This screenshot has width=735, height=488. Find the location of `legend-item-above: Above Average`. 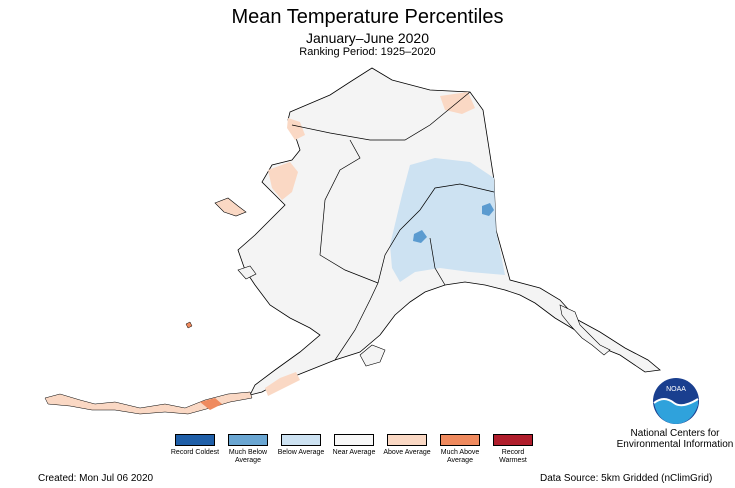

legend-item-above: Above Average is located at coordinates (407, 445).